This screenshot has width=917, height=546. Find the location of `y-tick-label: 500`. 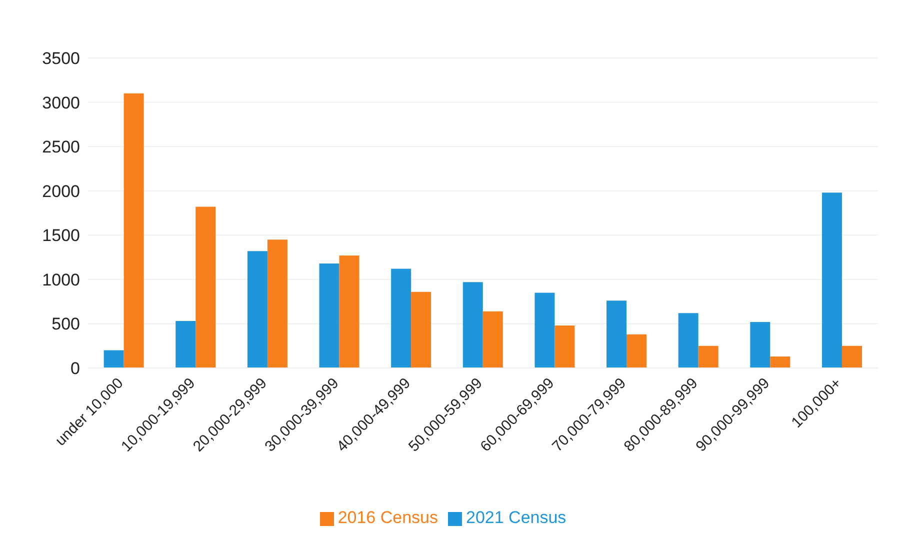

y-tick-label: 500 is located at coordinates (66, 324).